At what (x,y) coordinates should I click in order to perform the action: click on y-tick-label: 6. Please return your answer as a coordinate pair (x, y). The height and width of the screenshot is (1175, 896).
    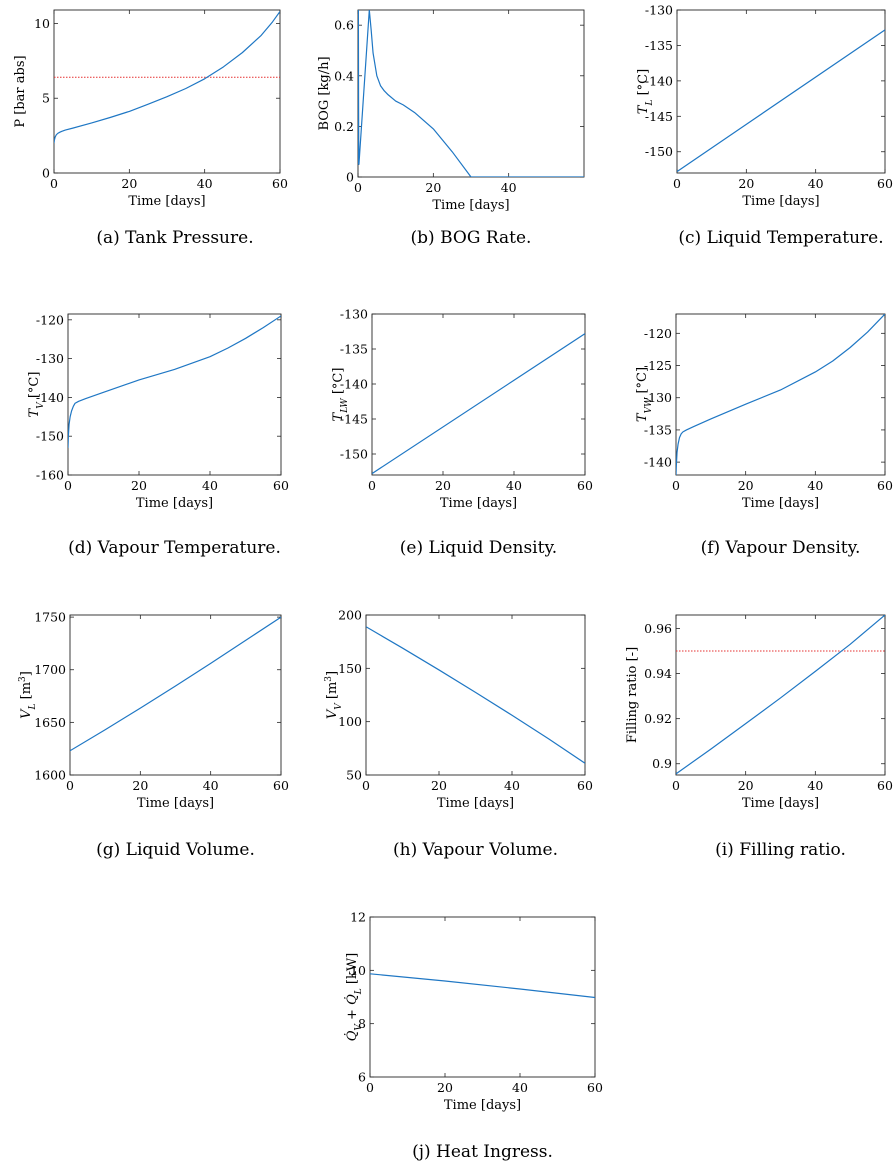
    Looking at the image, I should click on (362, 1077).